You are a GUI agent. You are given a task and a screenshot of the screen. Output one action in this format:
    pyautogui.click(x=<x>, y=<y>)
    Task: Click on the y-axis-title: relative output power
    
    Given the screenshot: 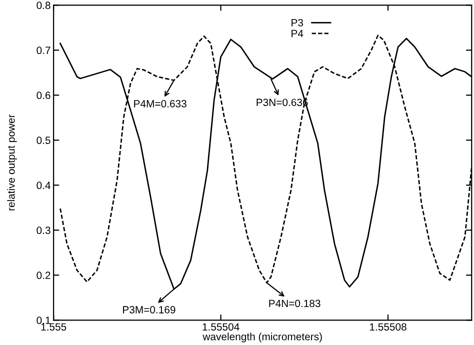 What is the action you would take?
    pyautogui.click(x=12, y=162)
    